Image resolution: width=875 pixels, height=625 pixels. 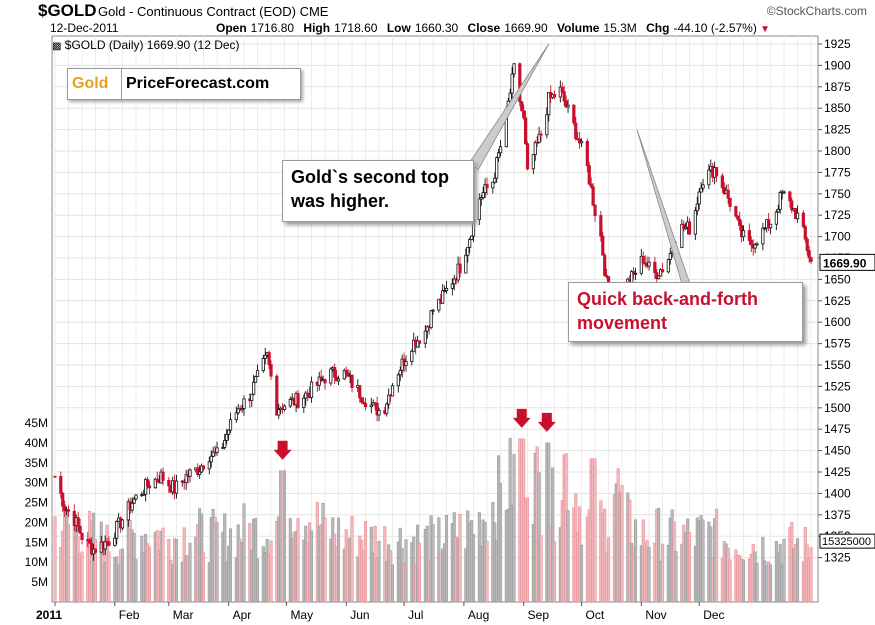 I want to click on last-price-label: 1669.90, so click(x=845, y=263).